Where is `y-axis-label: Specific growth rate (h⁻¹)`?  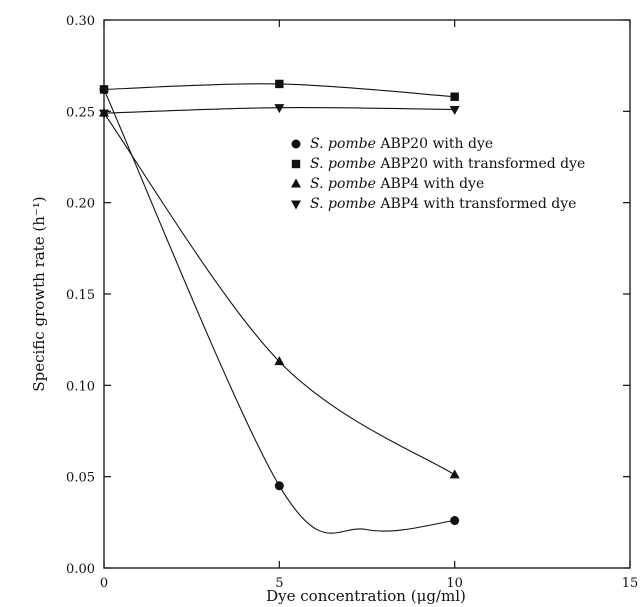
y-axis-label: Specific growth rate (h⁻¹) is located at coordinates (39, 293).